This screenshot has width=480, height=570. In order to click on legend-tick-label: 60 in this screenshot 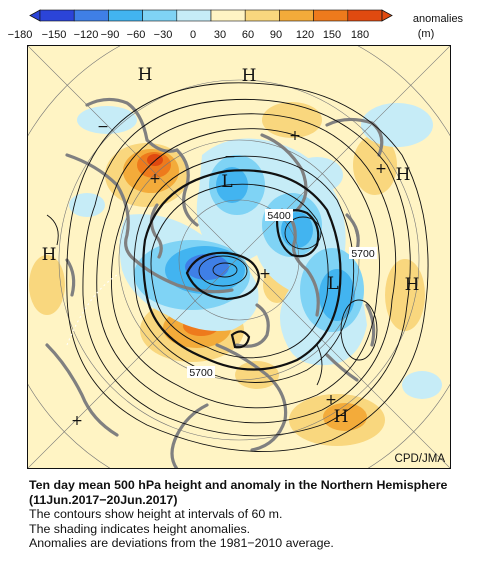, I will do `click(248, 35)`.